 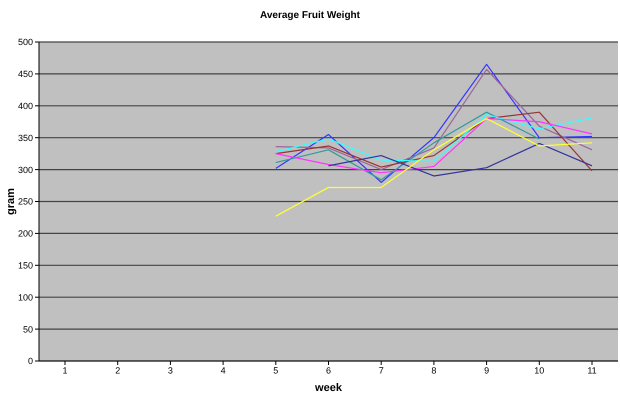 What do you see at coordinates (170, 370) in the screenshot?
I see `x-tick-label: 3` at bounding box center [170, 370].